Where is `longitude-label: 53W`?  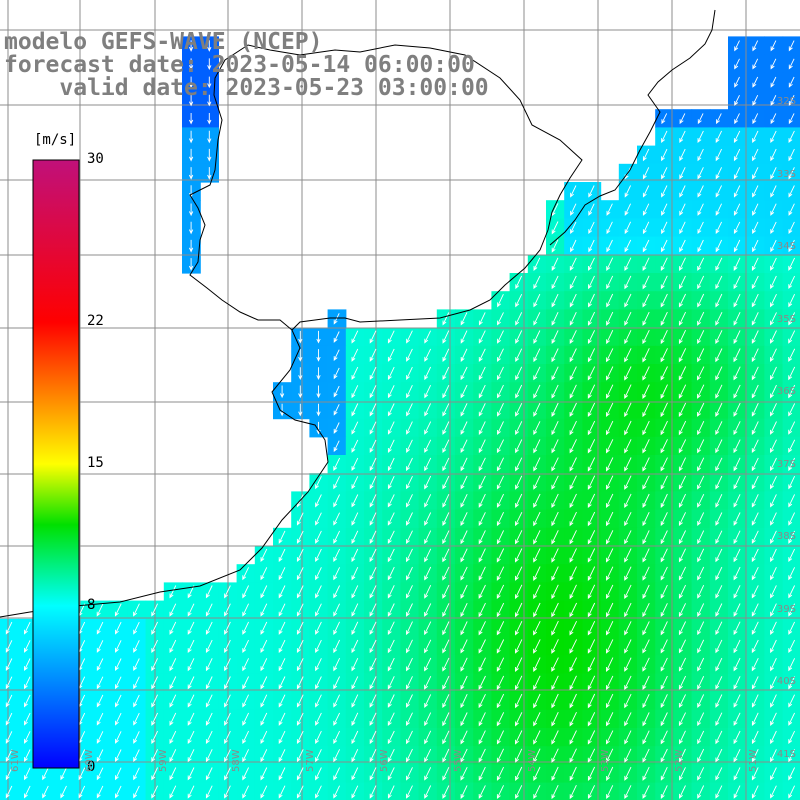 longitude-label: 53W is located at coordinates (606, 760).